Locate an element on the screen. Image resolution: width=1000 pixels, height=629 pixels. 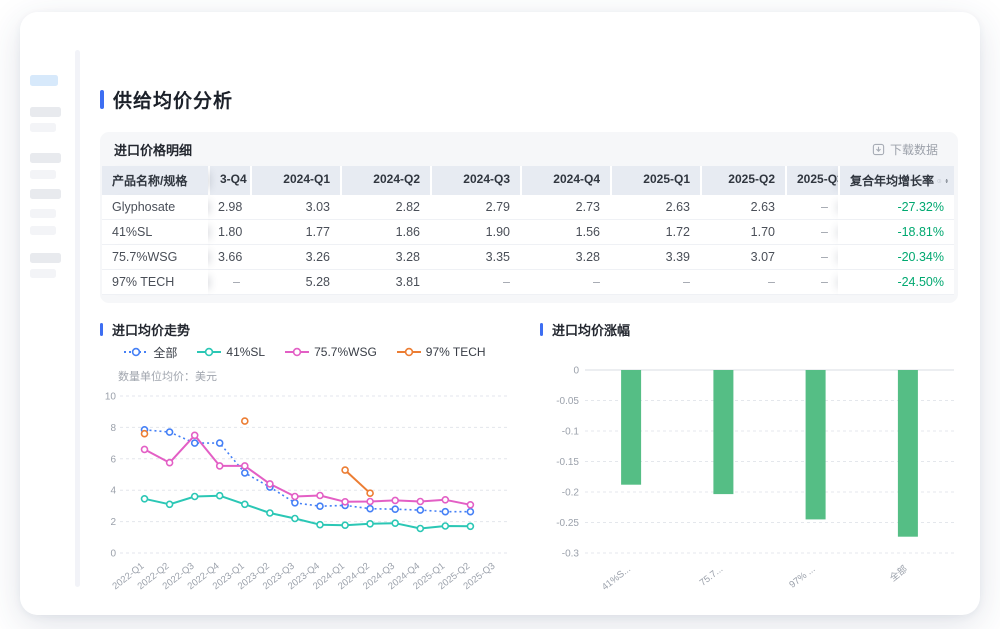
table-card-title: 进口价格明细 is located at coordinates (153, 150).